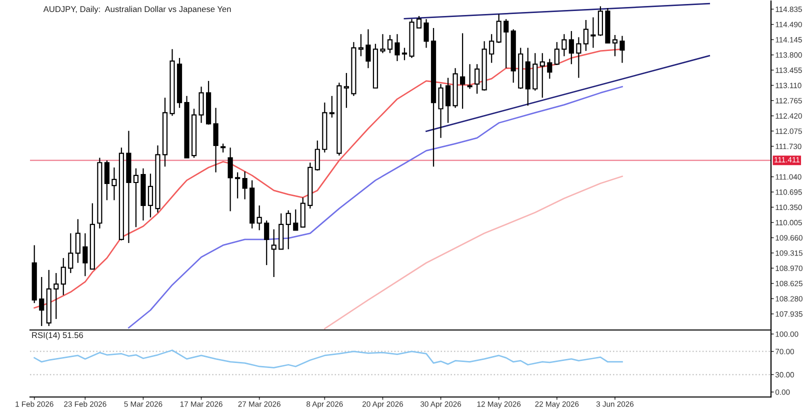 This screenshot has width=809, height=412. I want to click on text: AUDJPY, Daily: Australian Dollar vs Japanese Yen, so click(137, 10).